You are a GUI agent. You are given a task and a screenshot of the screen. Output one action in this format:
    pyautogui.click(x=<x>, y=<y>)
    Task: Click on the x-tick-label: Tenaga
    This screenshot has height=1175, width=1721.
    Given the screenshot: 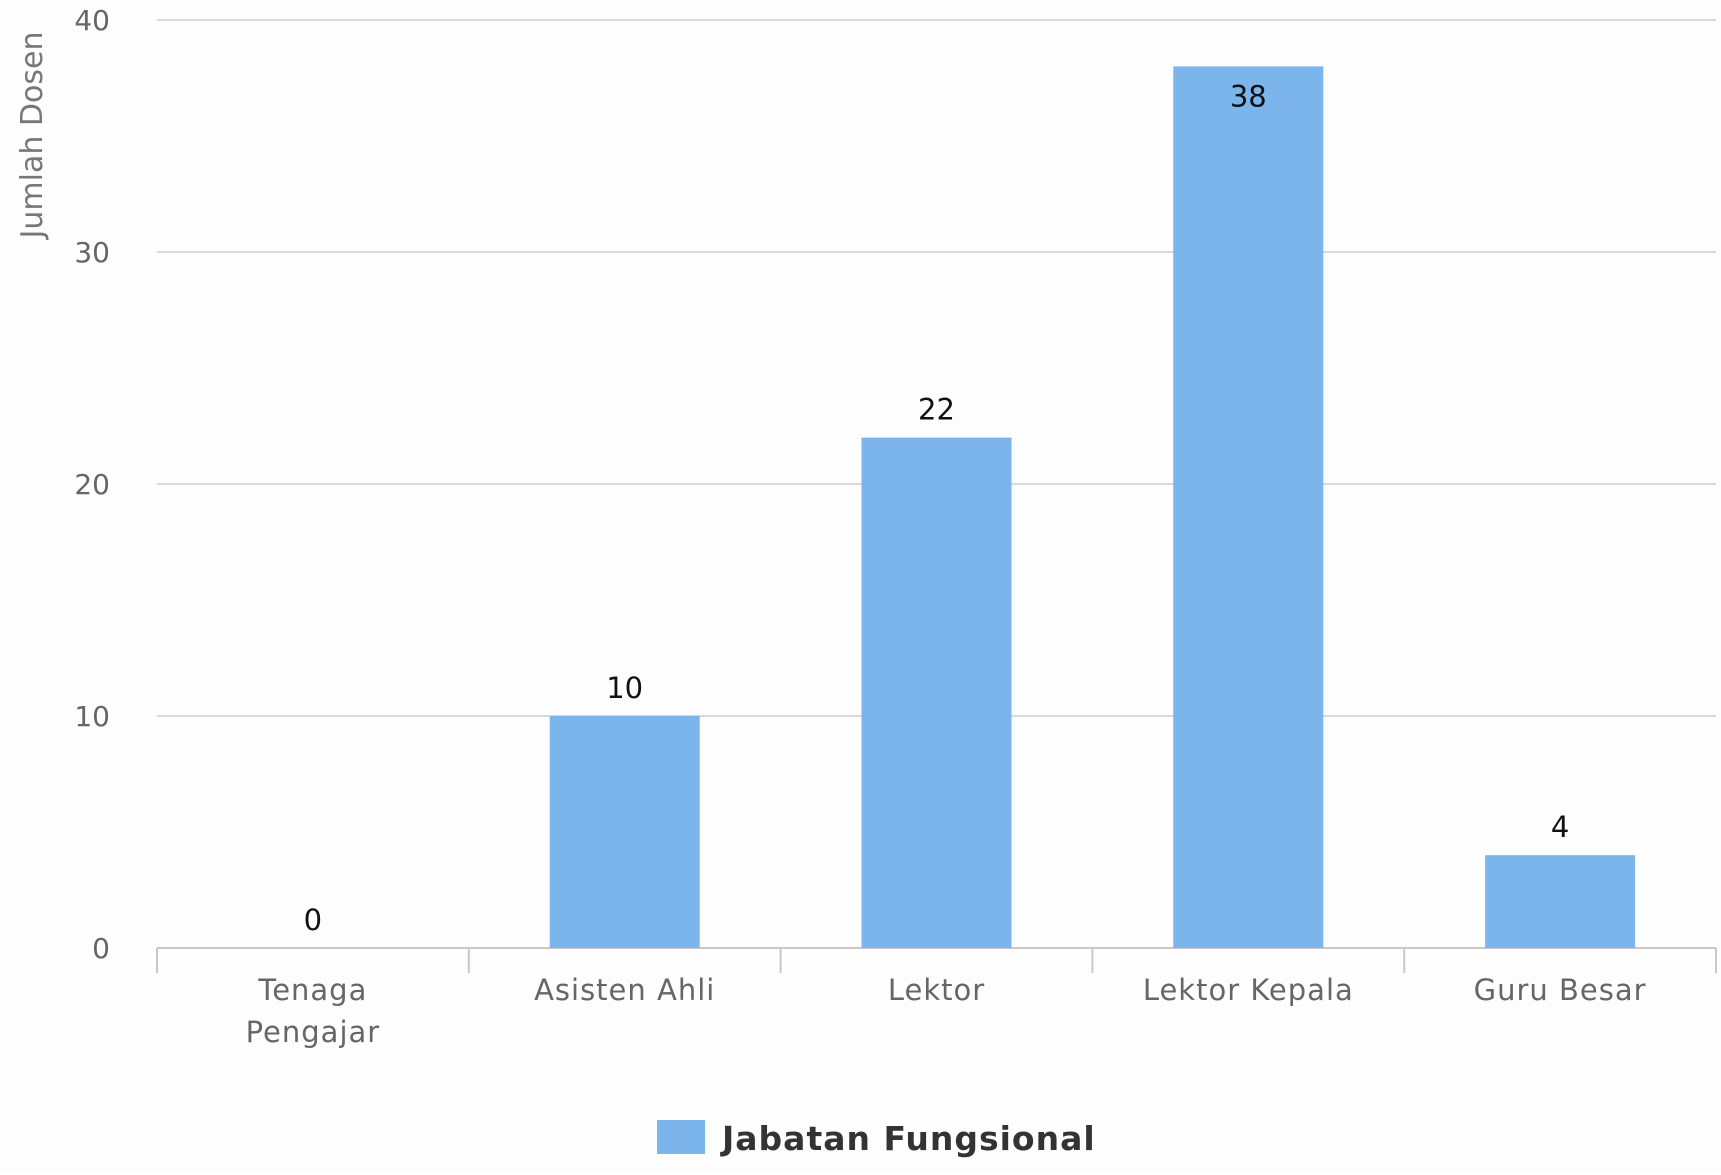 What is the action you would take?
    pyautogui.click(x=312, y=990)
    